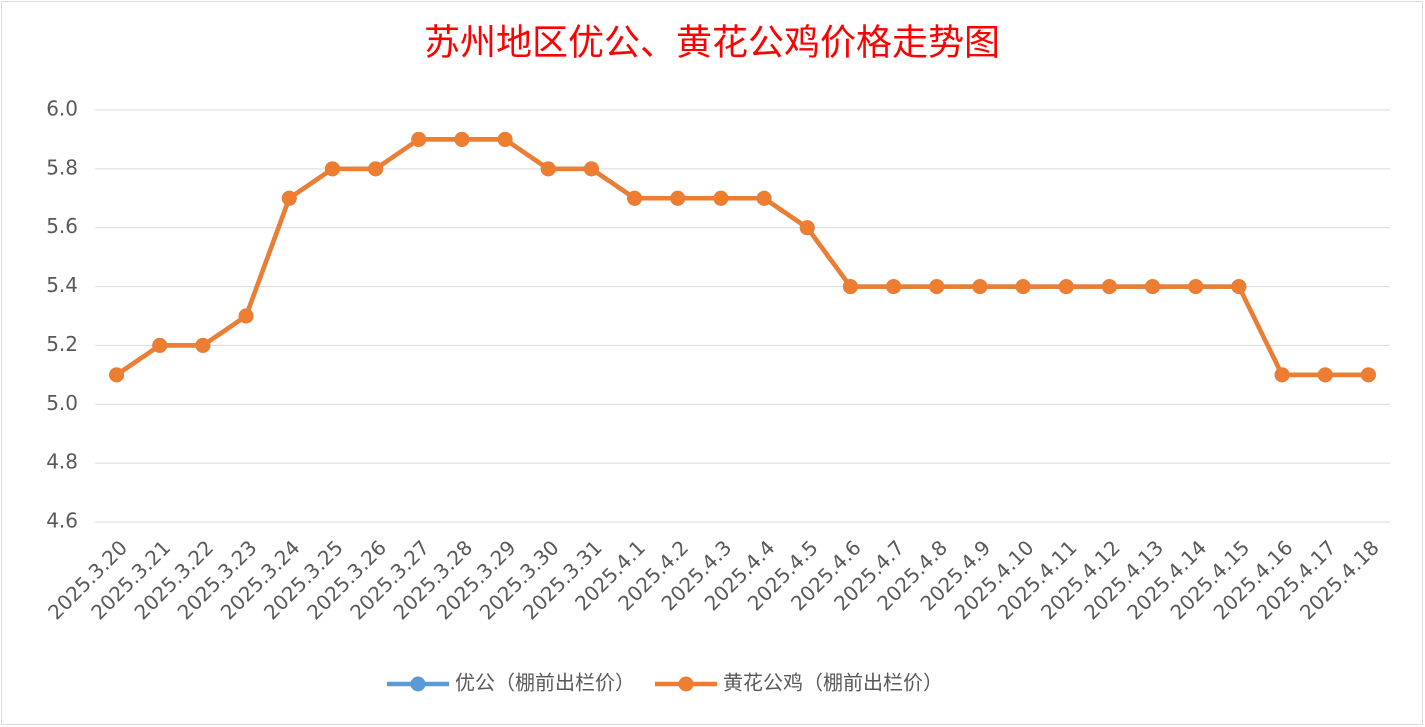 Image resolution: width=1425 pixels, height=727 pixels. What do you see at coordinates (62, 462) in the screenshot?
I see `y-tick-label: 4.8` at bounding box center [62, 462].